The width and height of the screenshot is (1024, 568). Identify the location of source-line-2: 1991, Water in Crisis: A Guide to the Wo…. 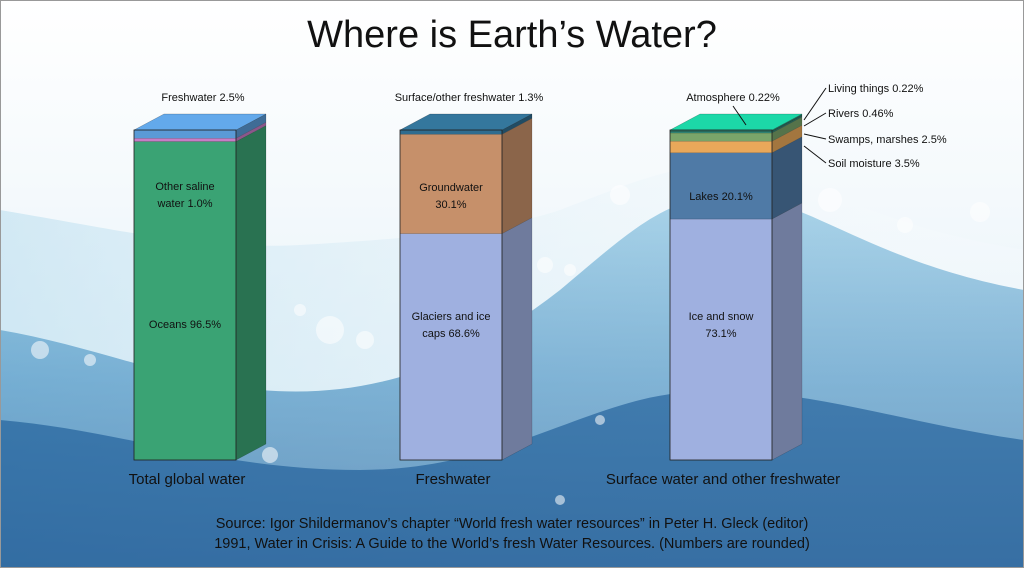
(512, 544).